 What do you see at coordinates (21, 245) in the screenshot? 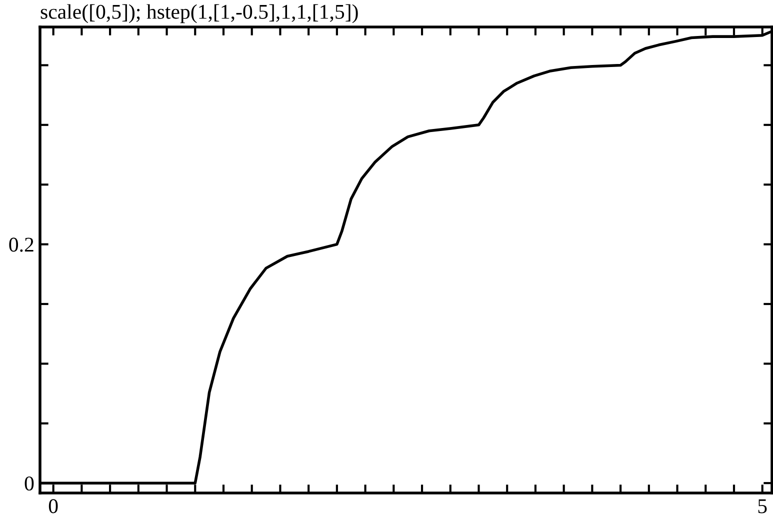
I see `y-tick-label: 0.2` at bounding box center [21, 245].